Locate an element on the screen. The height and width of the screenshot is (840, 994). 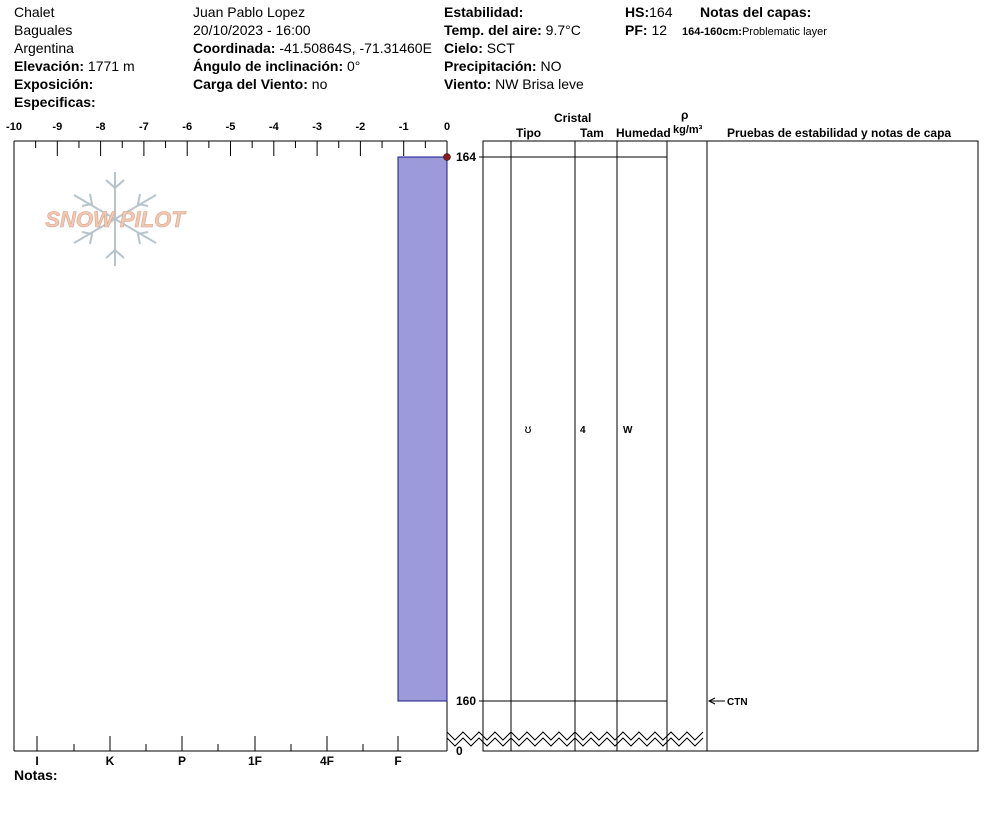
stability-label: Estabilidad: is located at coordinates (484, 12).